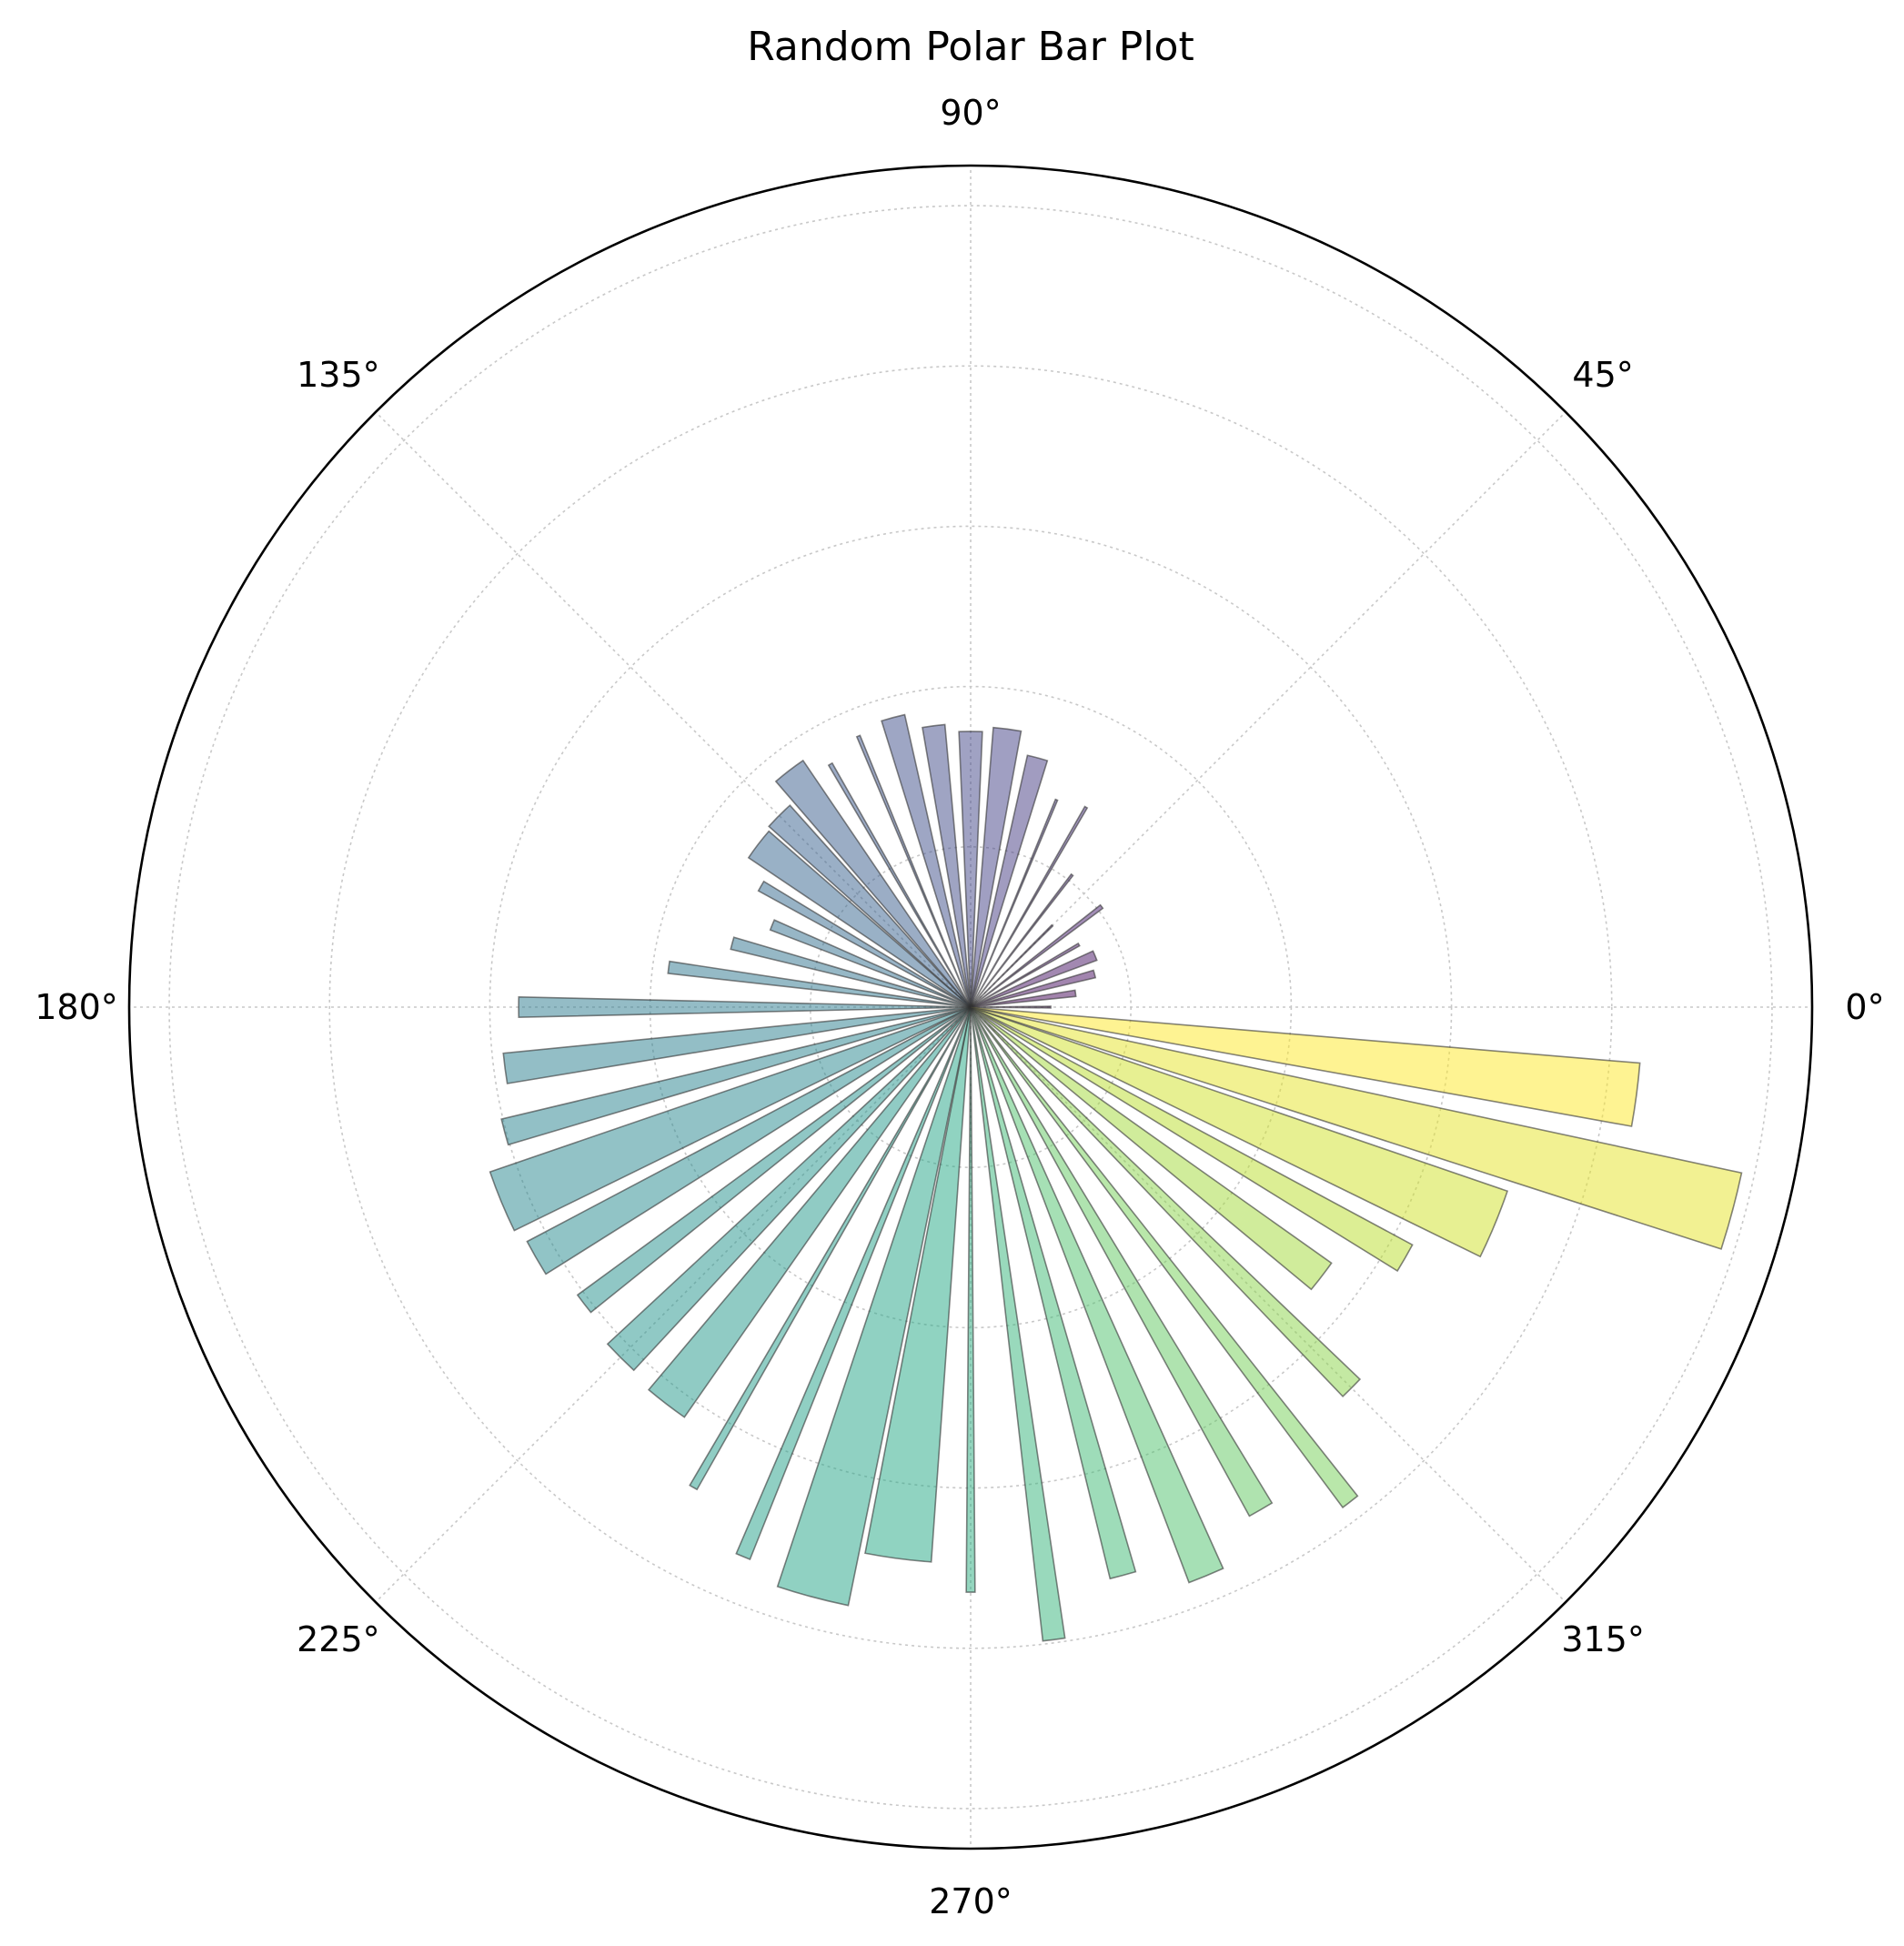 This screenshot has height=1946, width=1904. Describe the element at coordinates (338, 375) in the screenshot. I see `theta-tick-label: 135°` at that location.